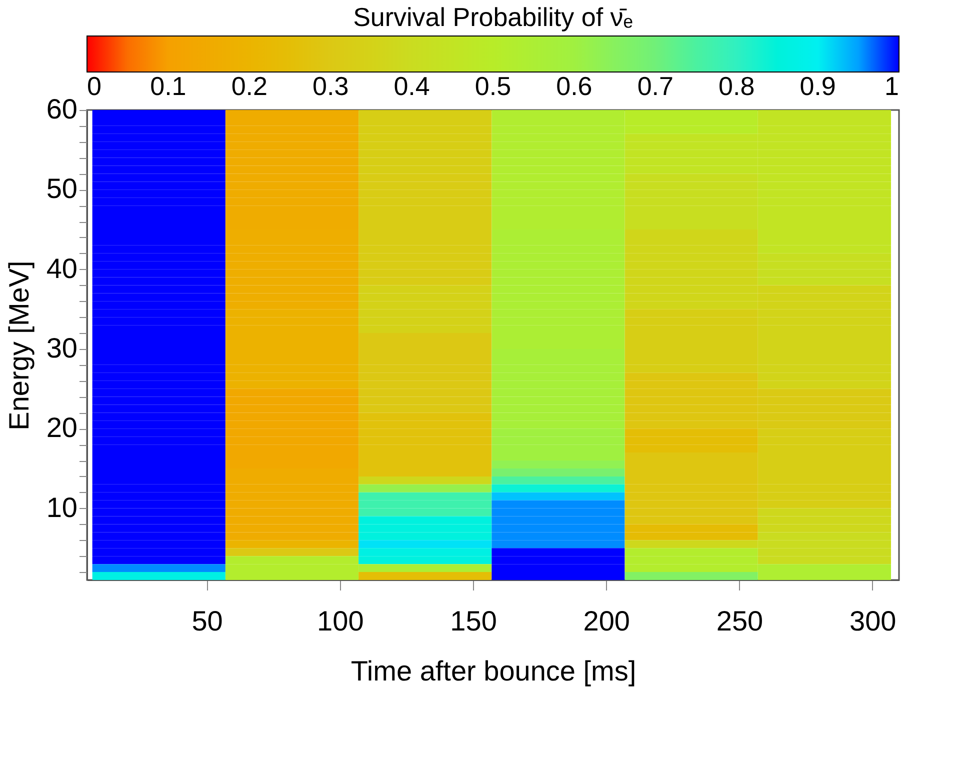 The width and height of the screenshot is (966, 781). I want to click on x-tick-label: 200, so click(606, 621).